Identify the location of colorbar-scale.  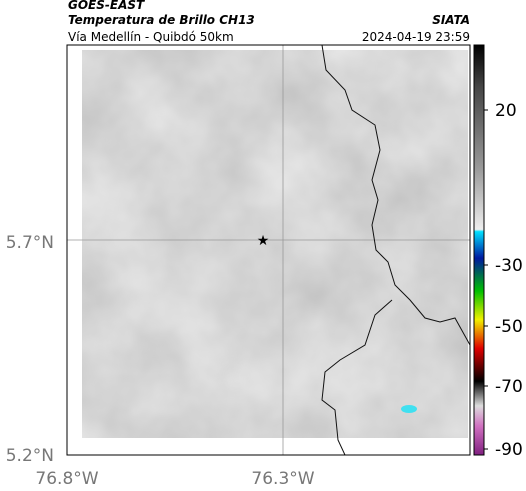
(479, 250).